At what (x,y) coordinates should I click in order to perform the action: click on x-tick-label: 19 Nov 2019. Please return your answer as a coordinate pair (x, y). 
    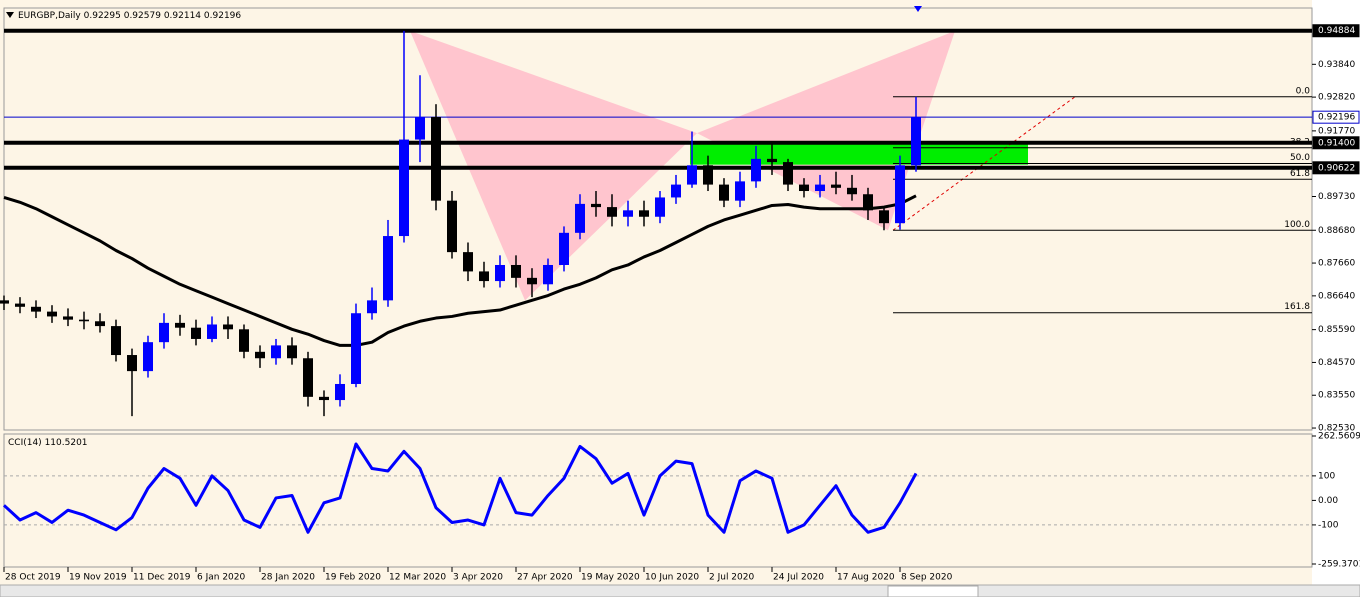
    Looking at the image, I should click on (98, 578).